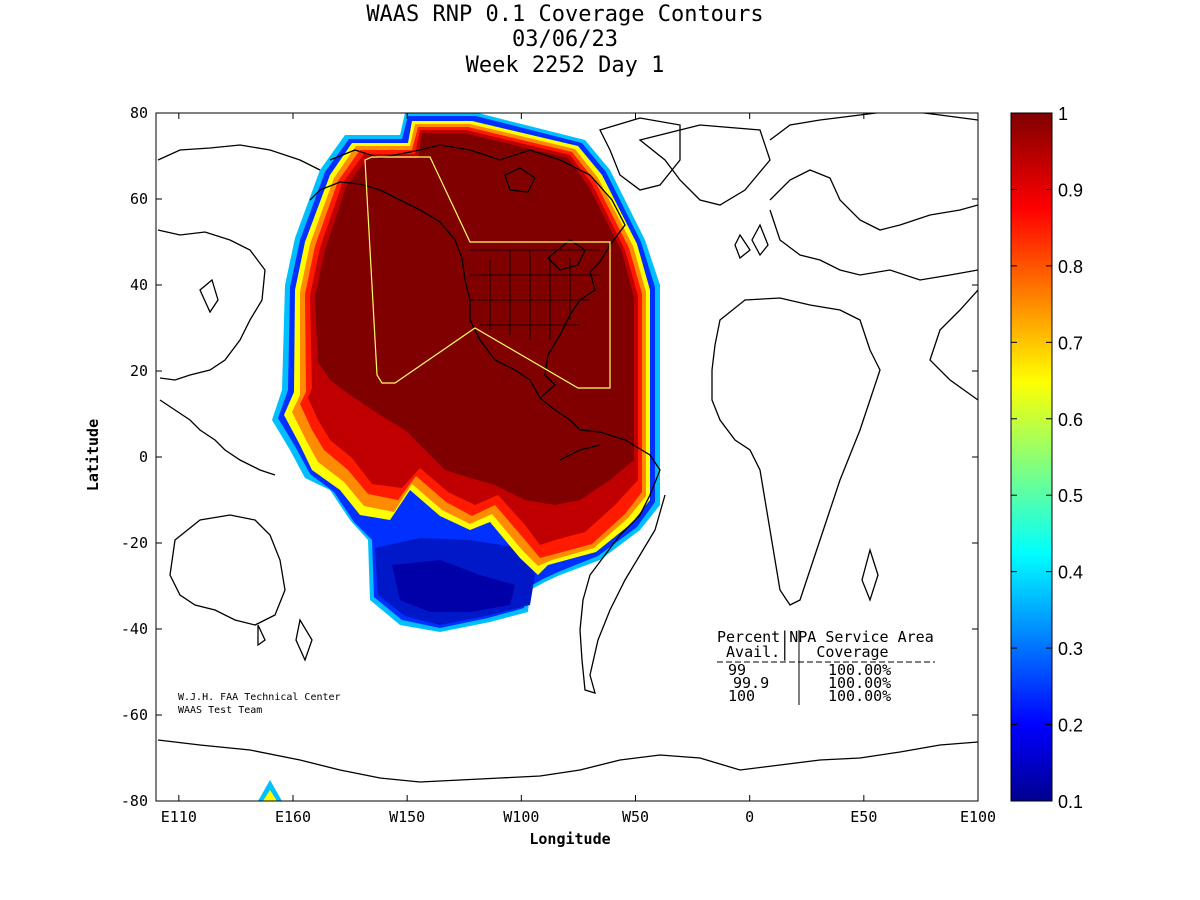 This screenshot has height=900, width=1200. I want to click on service-area-outline, so click(487, 272).